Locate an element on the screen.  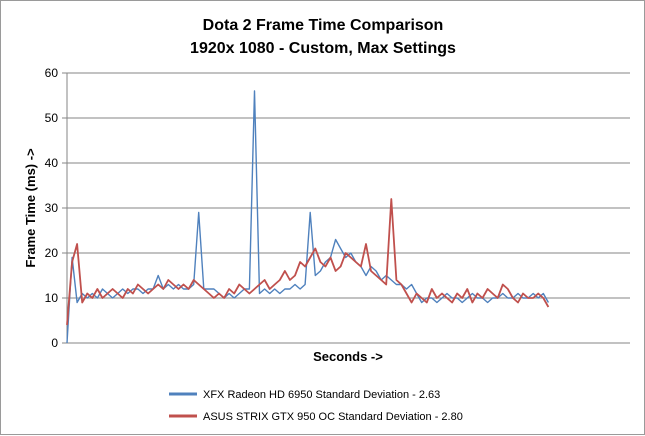
y-tick-label-10: 10 is located at coordinates (52, 298).